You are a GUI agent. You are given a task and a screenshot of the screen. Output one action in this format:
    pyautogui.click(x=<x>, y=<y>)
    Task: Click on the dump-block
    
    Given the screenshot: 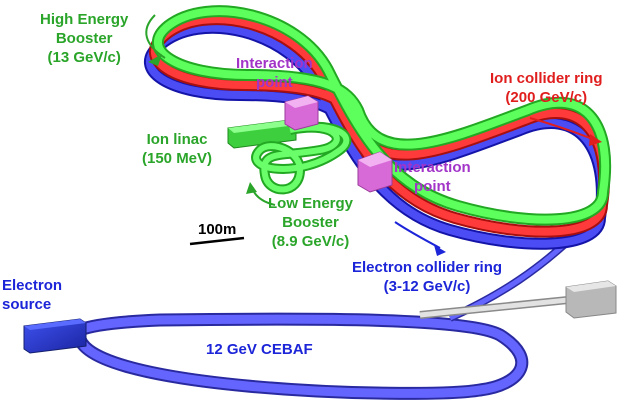 What is the action you would take?
    pyautogui.click(x=591, y=299)
    